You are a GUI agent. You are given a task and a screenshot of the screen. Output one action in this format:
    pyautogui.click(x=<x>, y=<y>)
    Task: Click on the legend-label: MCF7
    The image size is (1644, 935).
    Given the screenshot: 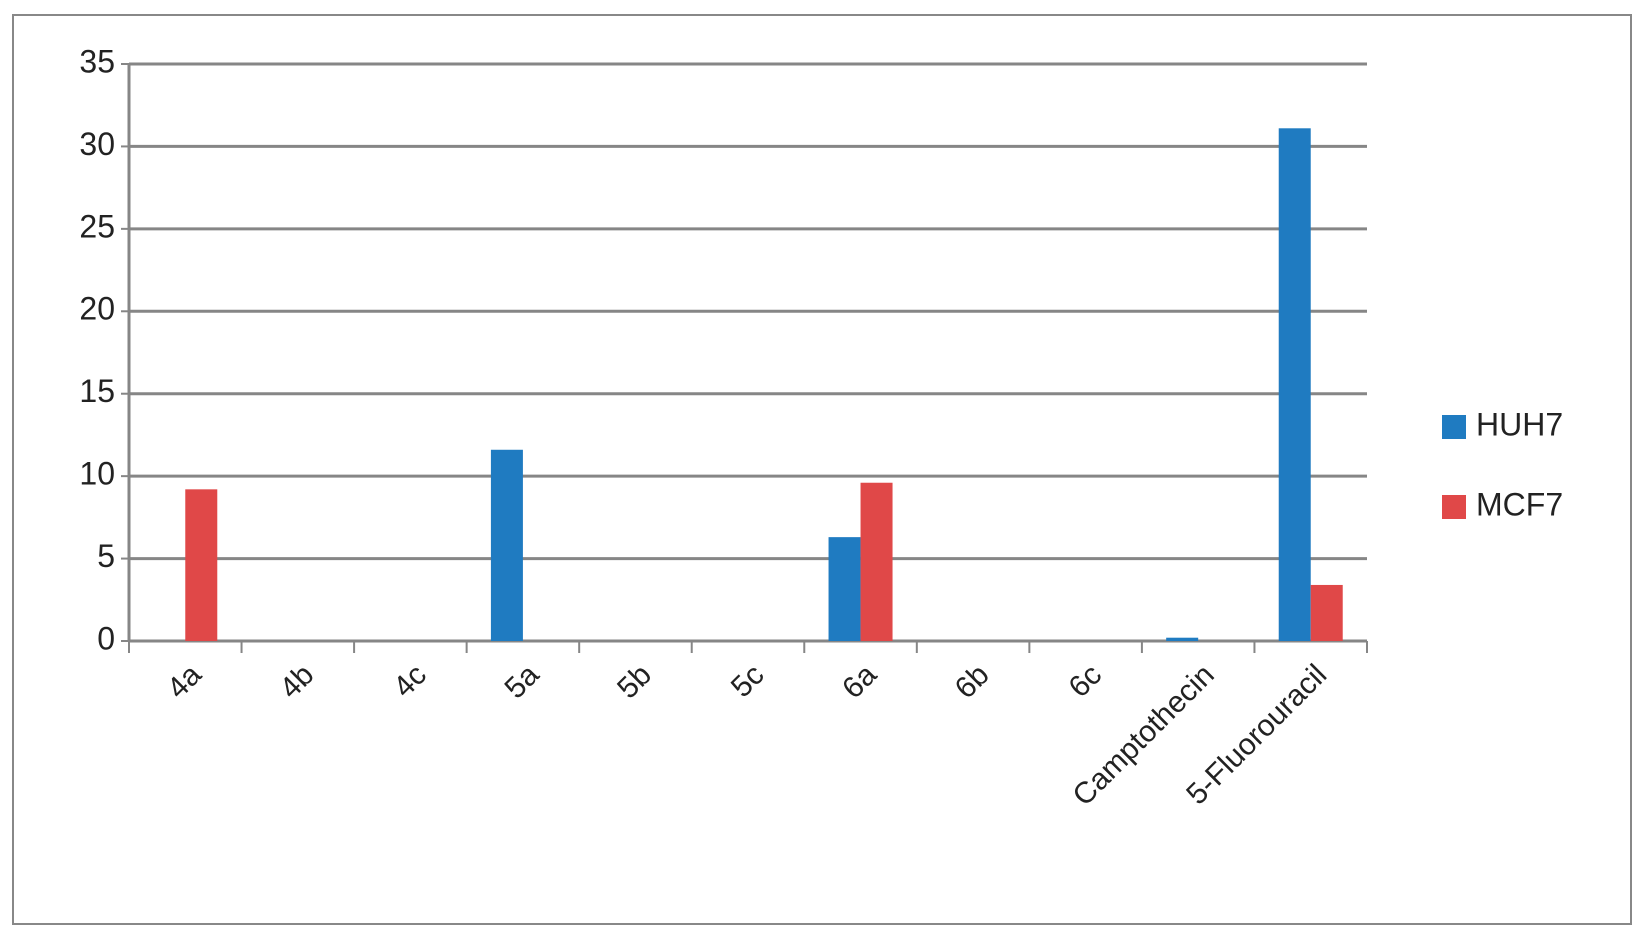 What is the action you would take?
    pyautogui.click(x=1519, y=504)
    